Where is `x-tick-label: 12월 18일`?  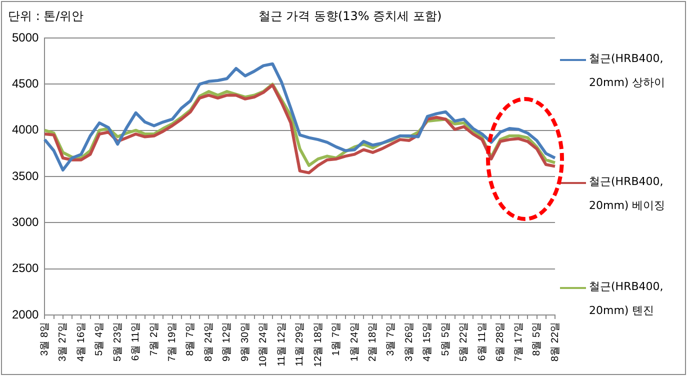
x-tick-label: 12월 18일 is located at coordinates (318, 345).